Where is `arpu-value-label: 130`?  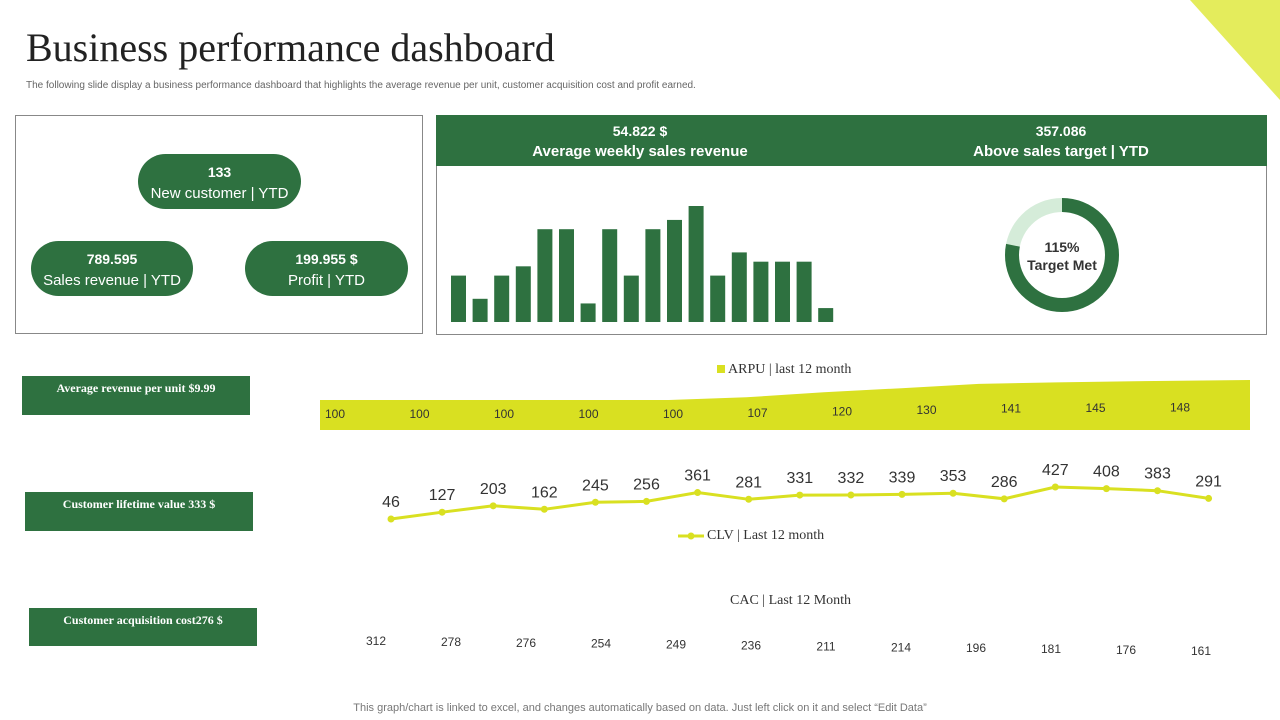
arpu-value-label: 130 is located at coordinates (926, 410).